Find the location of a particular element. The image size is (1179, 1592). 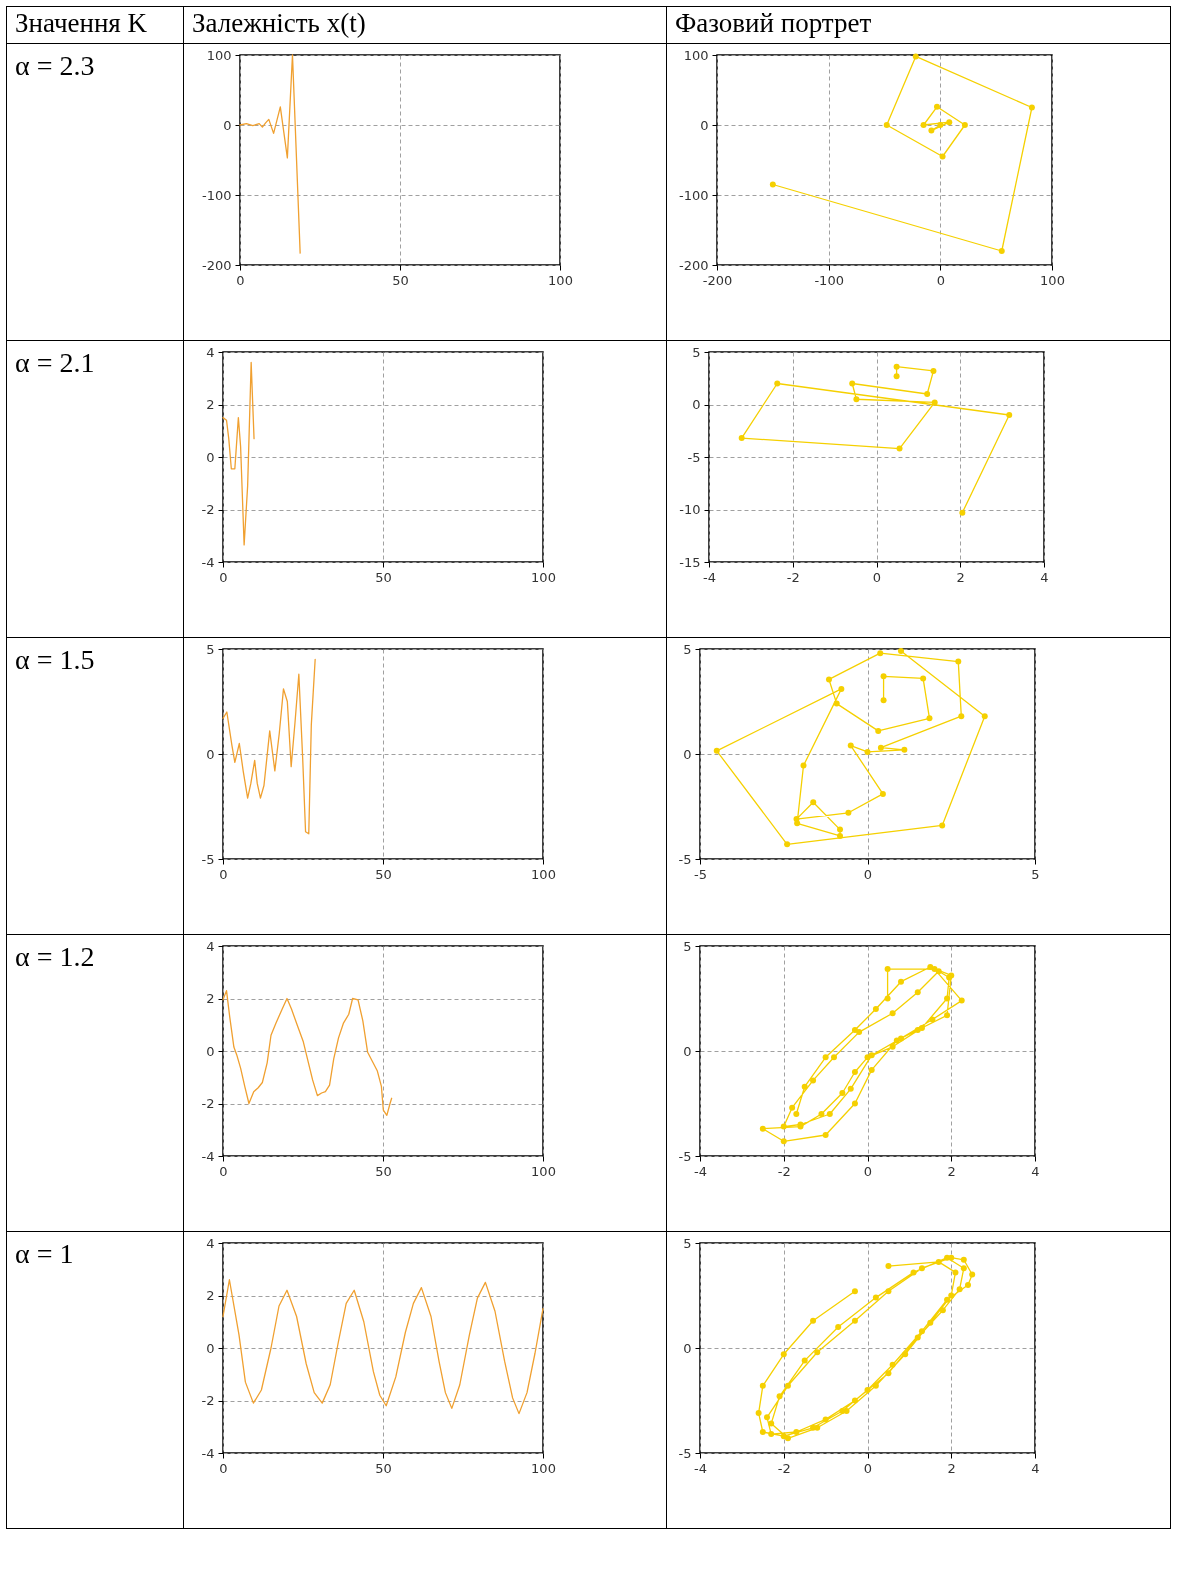

y-tick-label: 5 is located at coordinates (210, 649).